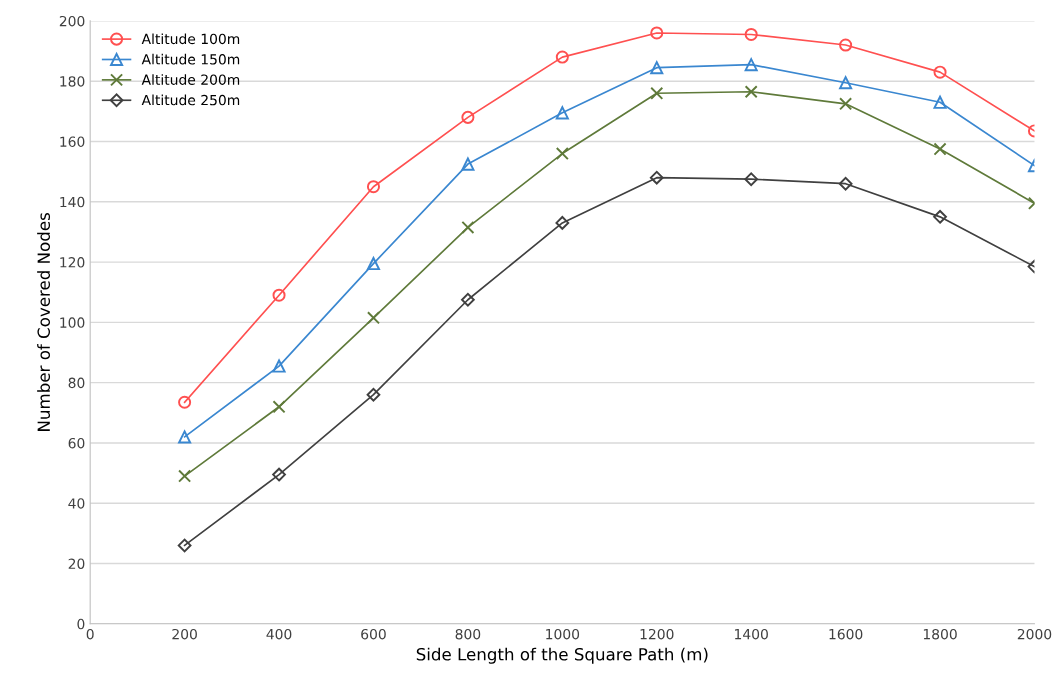 The width and height of the screenshot is (1061, 697). What do you see at coordinates (279, 634) in the screenshot?
I see `x-tick-label: 400` at bounding box center [279, 634].